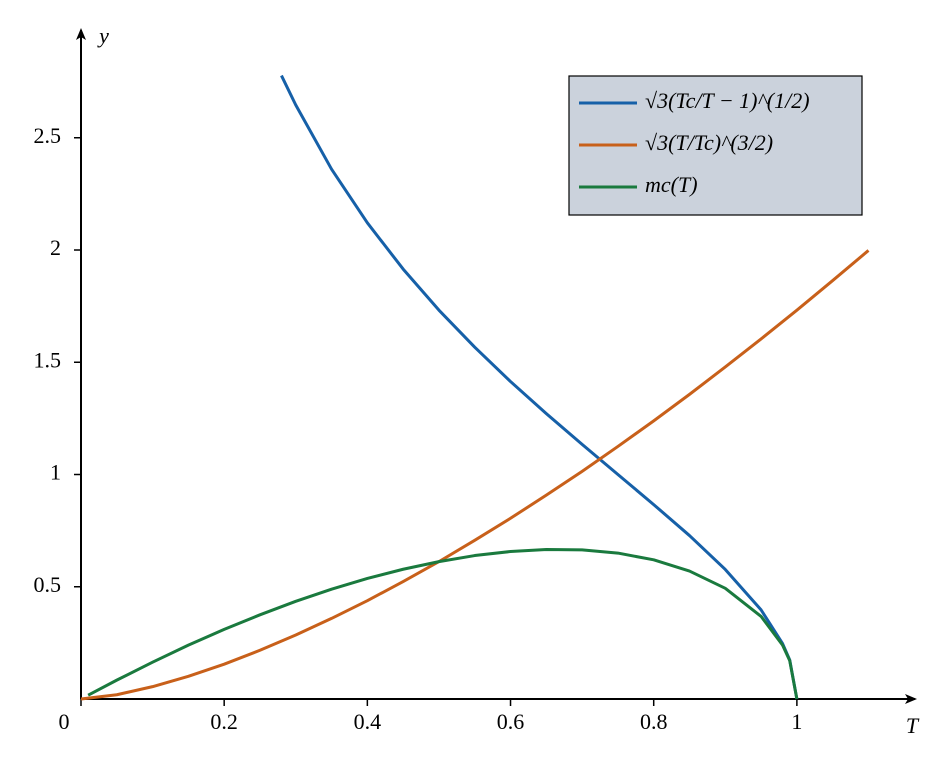 The width and height of the screenshot is (949, 763). I want to click on legend: √3(Tc/T − 1)^(1/2) √3(T/Tc)^(3/2) mc(T), so click(715, 145).